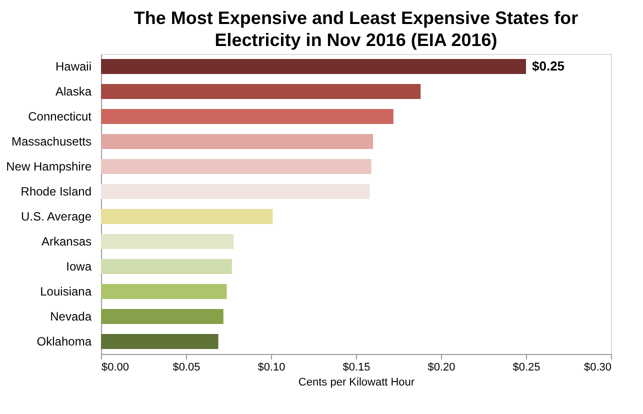  What do you see at coordinates (56, 217) in the screenshot?
I see `y-tick-label: U.S. Average` at bounding box center [56, 217].